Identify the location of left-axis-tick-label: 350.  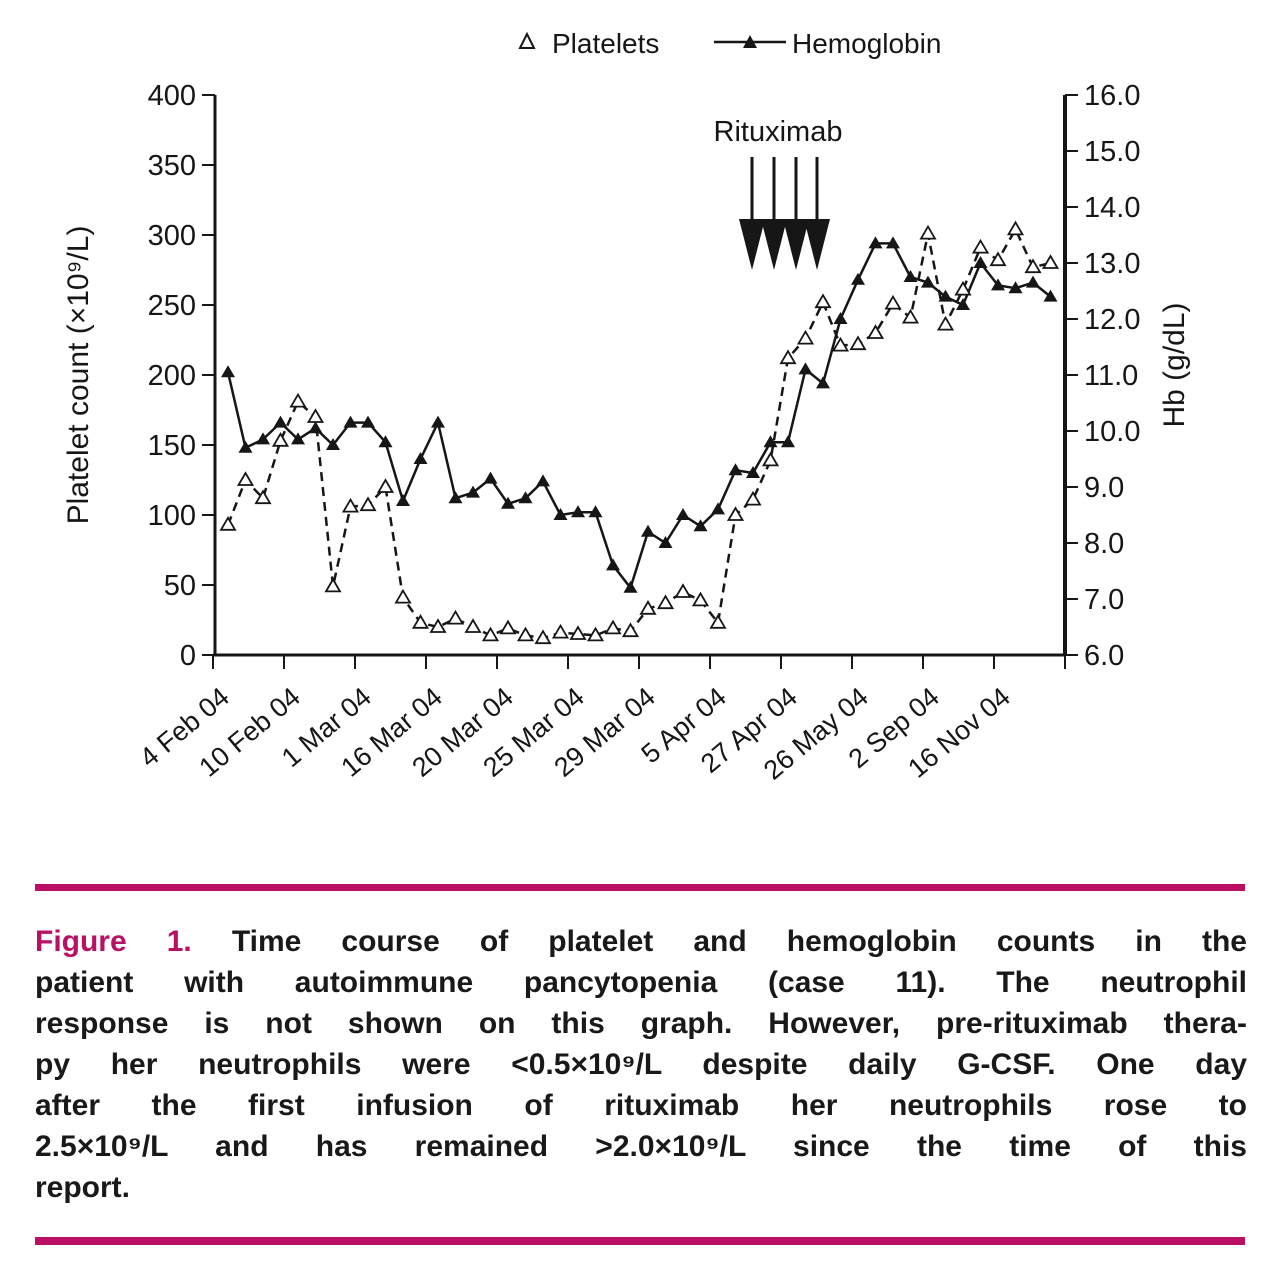
(172, 166).